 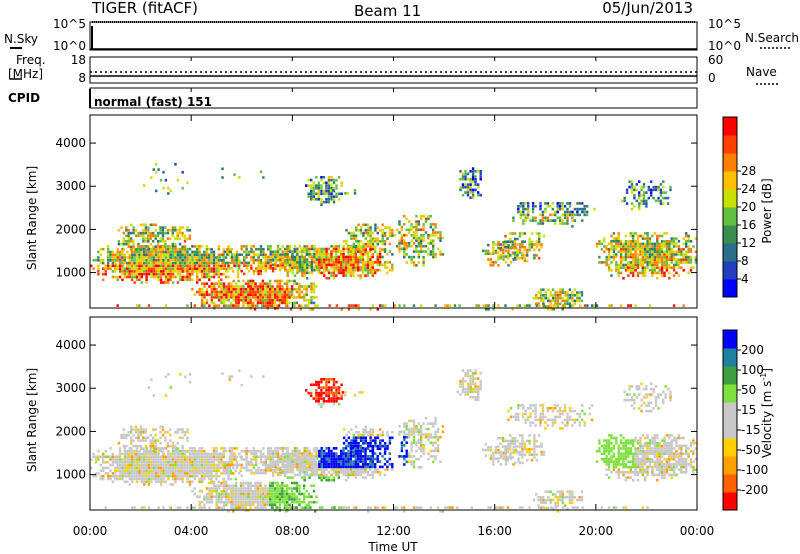 I want to click on x-tick-label: 16:00, so click(x=494, y=531).